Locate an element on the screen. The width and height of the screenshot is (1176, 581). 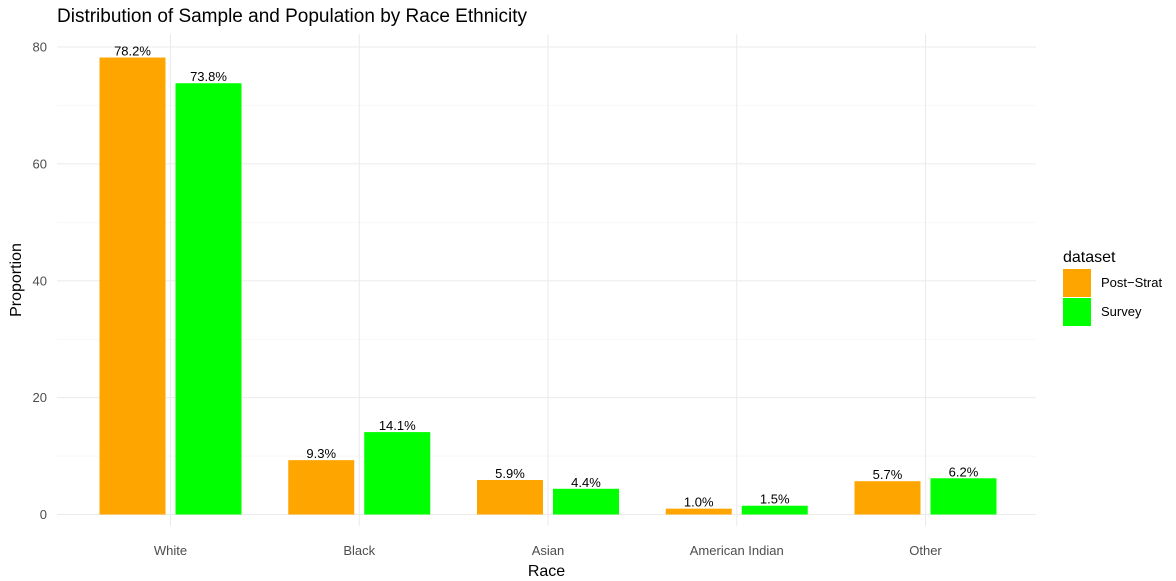
x-tick-label: Asian is located at coordinates (548, 550).